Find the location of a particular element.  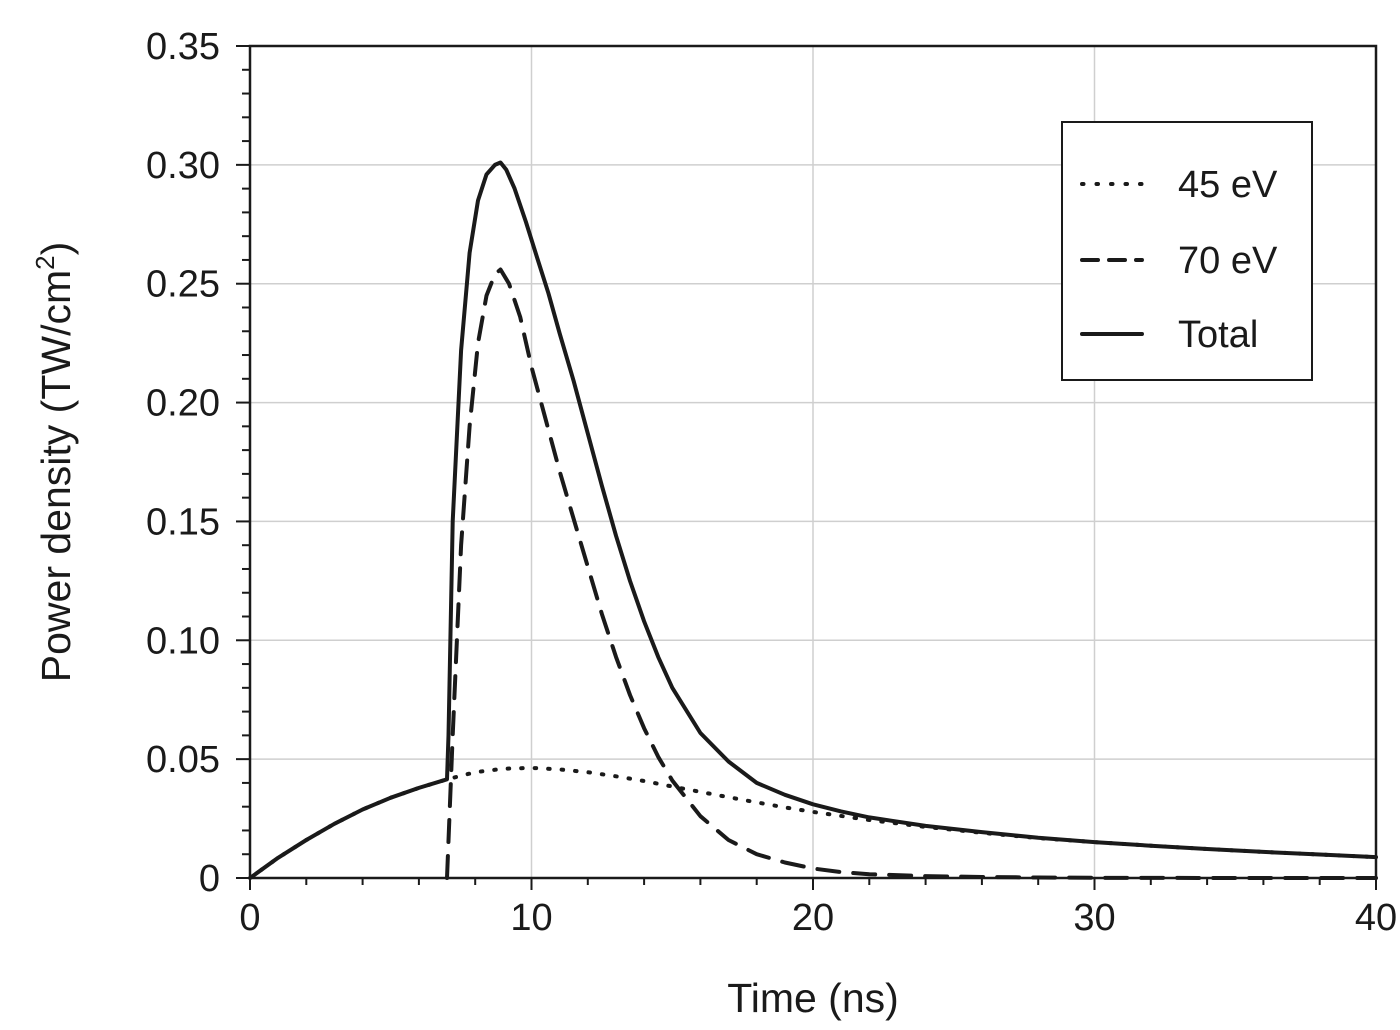

y-axis-title-superscript: 2 is located at coordinates (45, 262).